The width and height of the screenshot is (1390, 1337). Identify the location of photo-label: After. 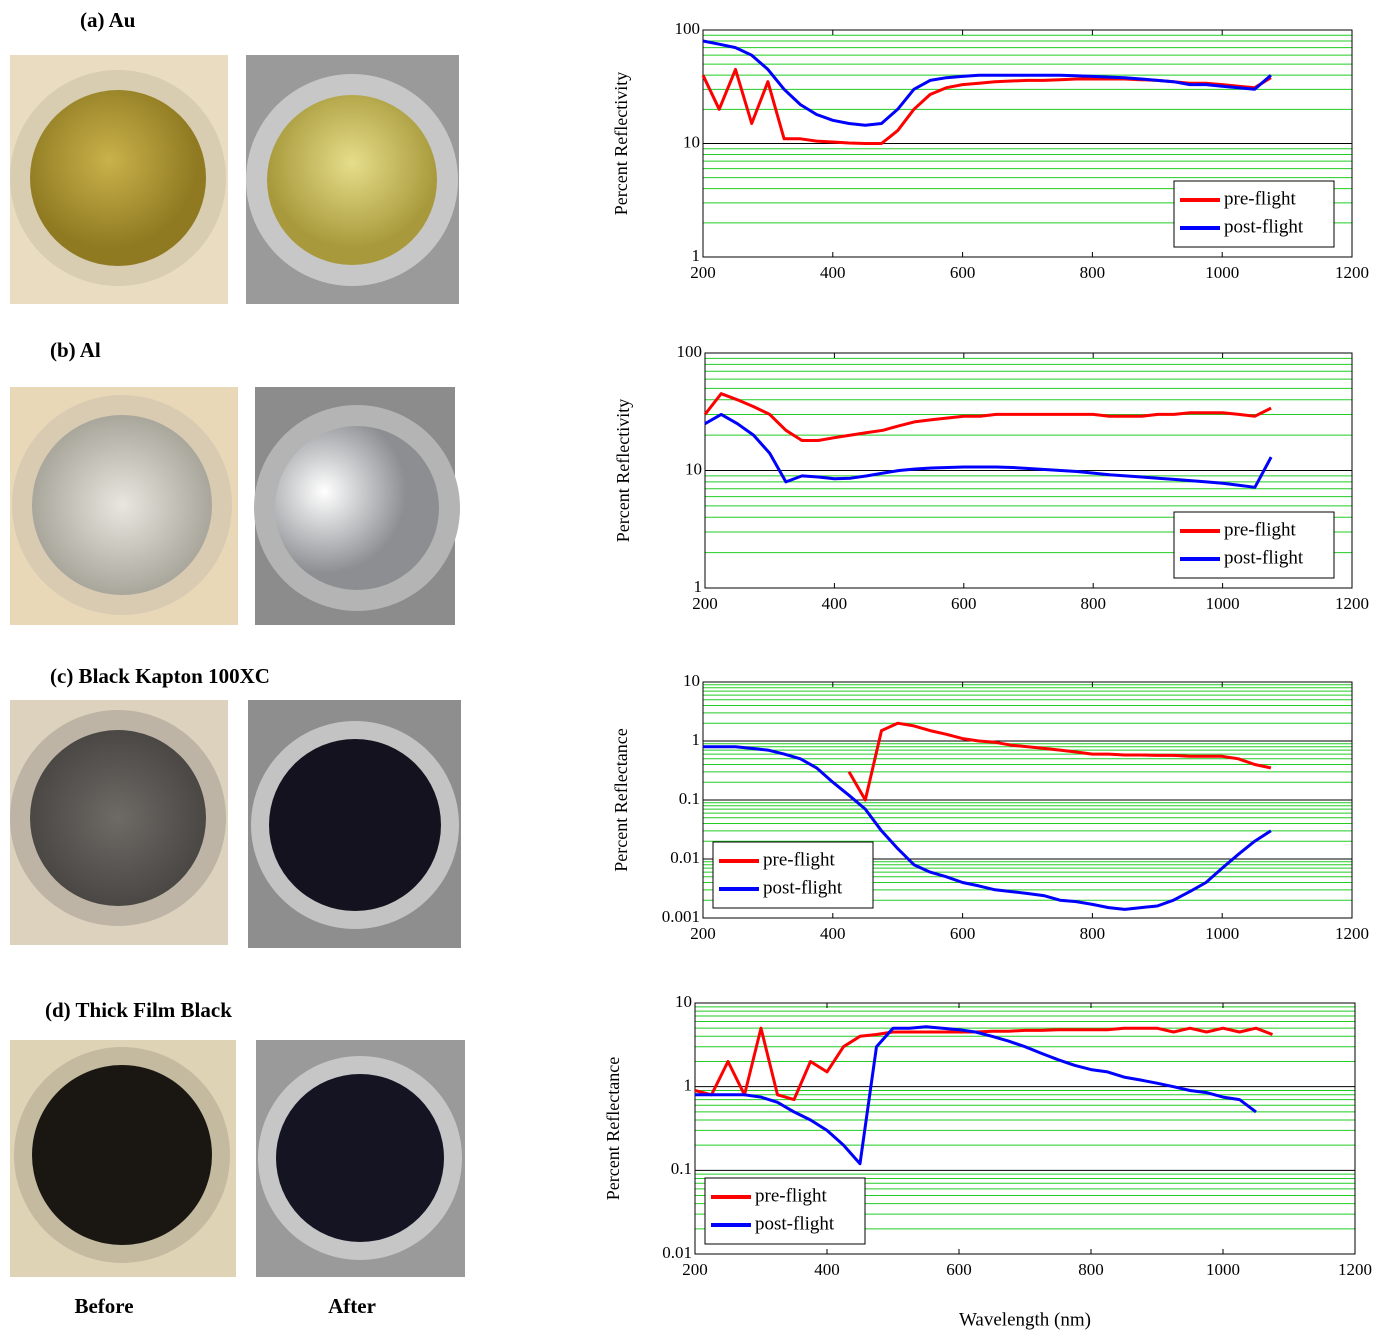
(352, 1306).